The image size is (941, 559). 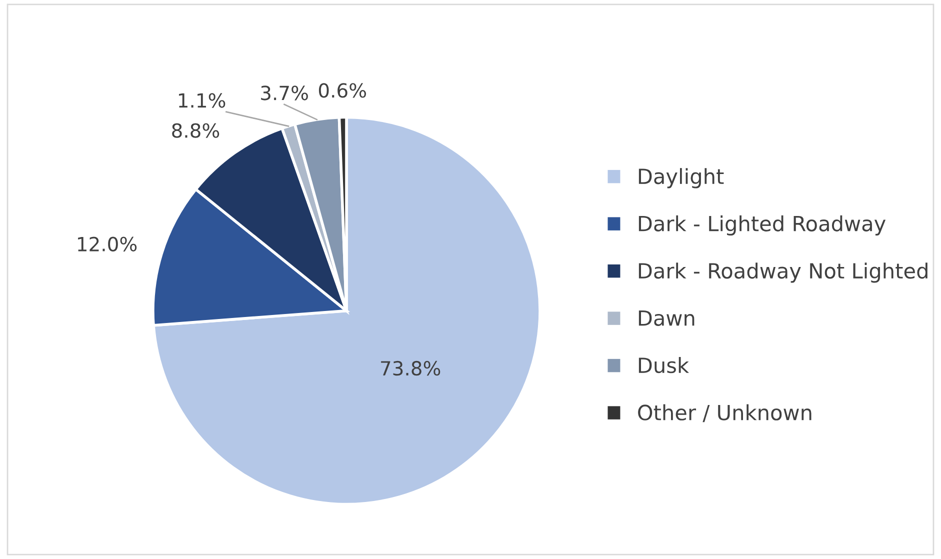 I want to click on data-label: 8.8%, so click(x=196, y=130).